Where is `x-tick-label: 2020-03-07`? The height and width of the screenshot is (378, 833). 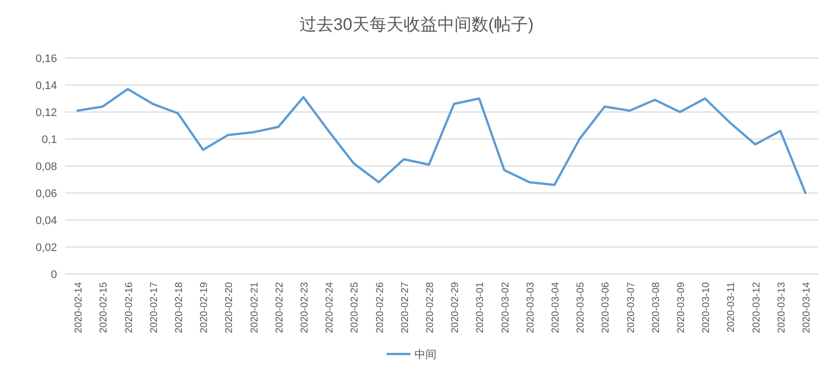 x-tick-label: 2020-03-07 is located at coordinates (631, 308).